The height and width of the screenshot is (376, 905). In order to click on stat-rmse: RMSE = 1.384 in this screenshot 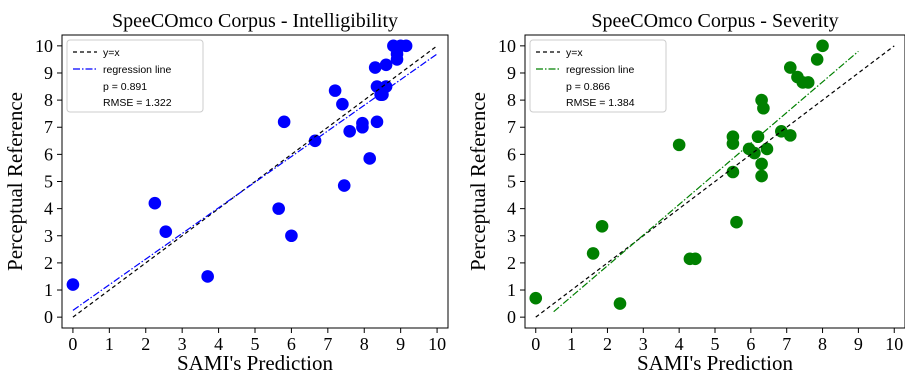, I will do `click(600, 103)`.